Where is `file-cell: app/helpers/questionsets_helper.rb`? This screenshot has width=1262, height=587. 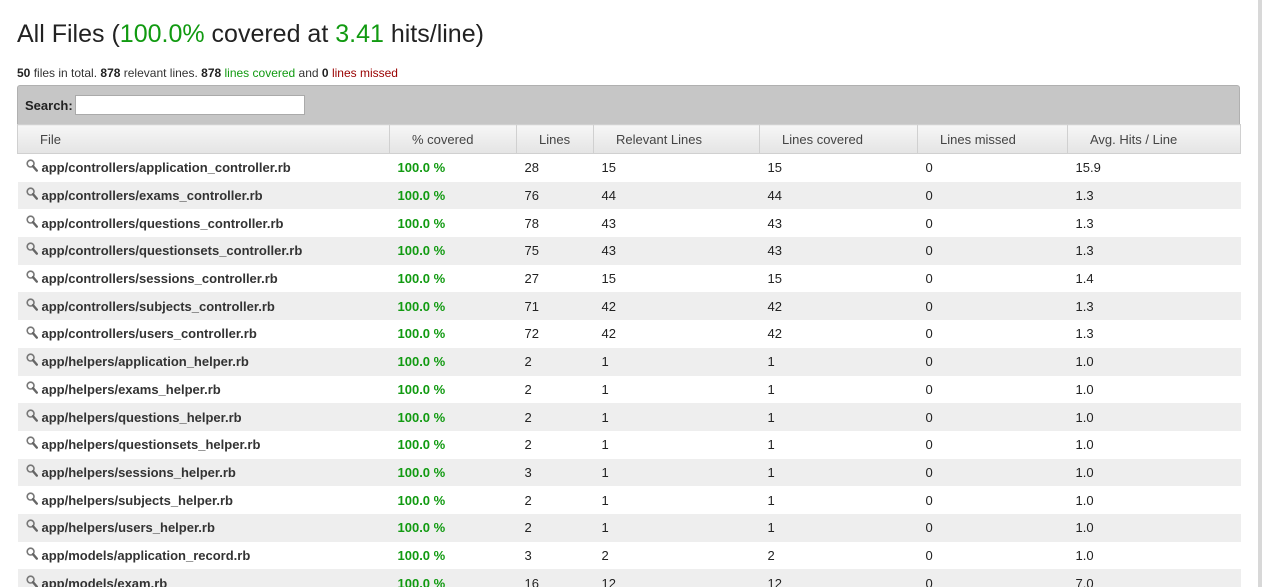 file-cell: app/helpers/questionsets_helper.rb is located at coordinates (203, 444).